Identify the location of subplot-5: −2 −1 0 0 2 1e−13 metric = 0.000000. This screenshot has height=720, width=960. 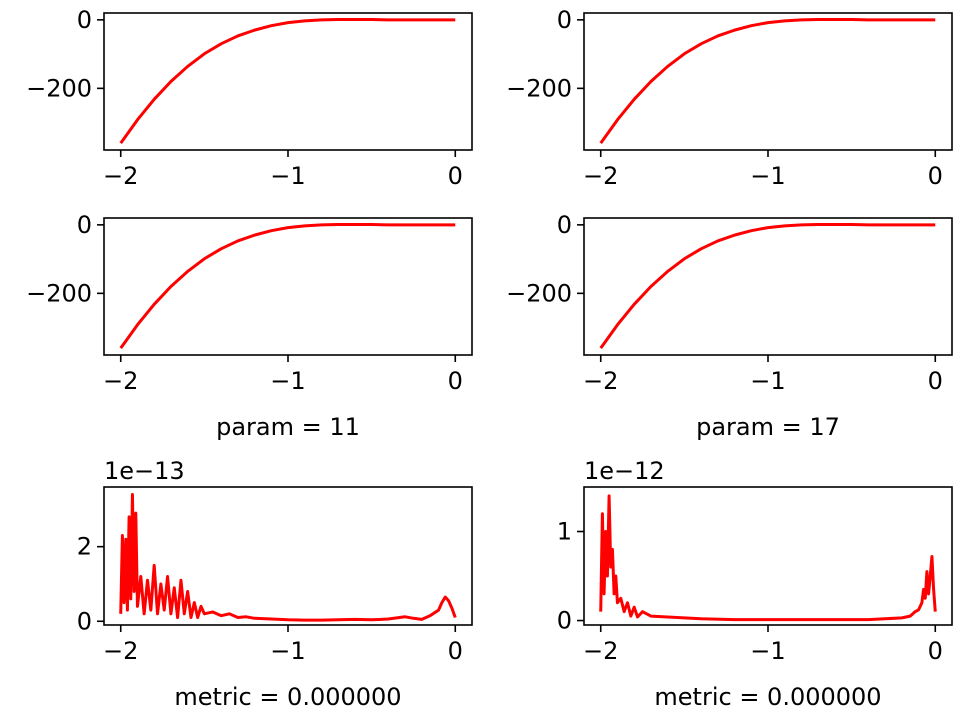
(275, 584).